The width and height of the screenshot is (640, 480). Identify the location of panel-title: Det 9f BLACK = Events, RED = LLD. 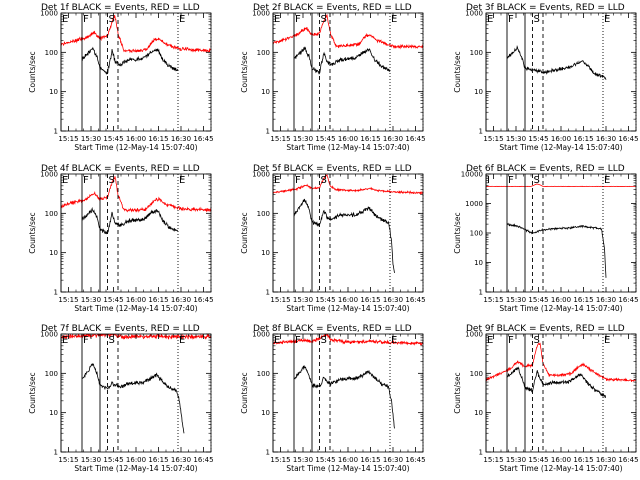
(545, 329).